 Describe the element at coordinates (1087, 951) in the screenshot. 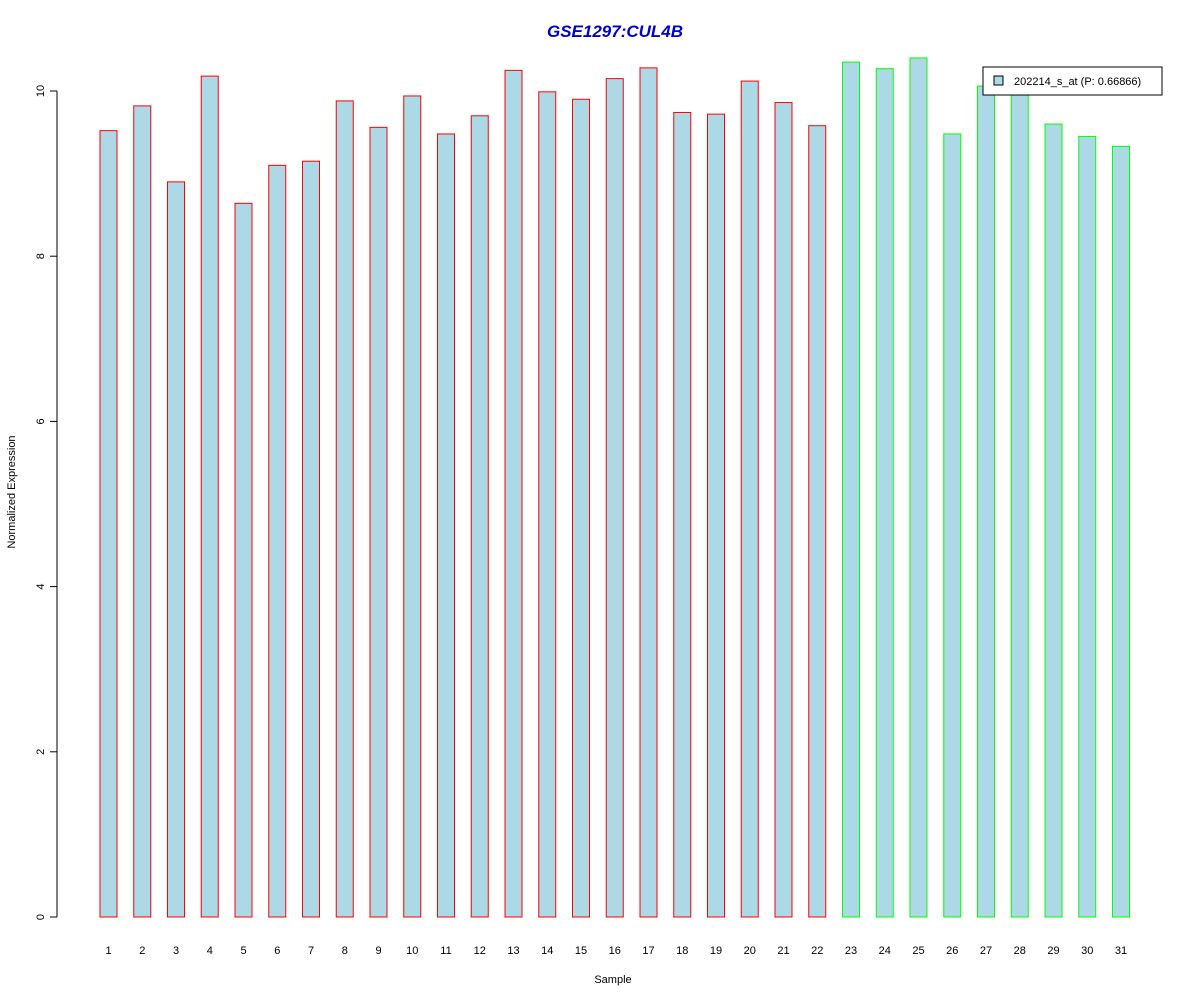

I see `x-tick-label-30: 30` at that location.